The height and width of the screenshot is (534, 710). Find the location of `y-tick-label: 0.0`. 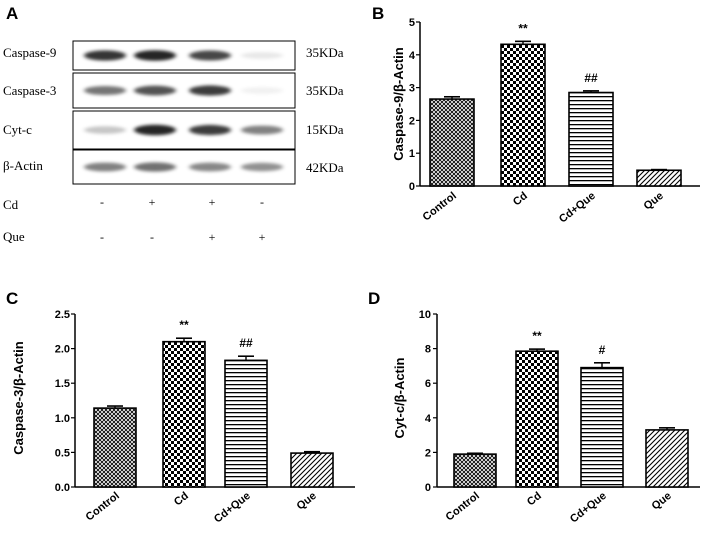

y-tick-label: 0.0 is located at coordinates (62, 488).